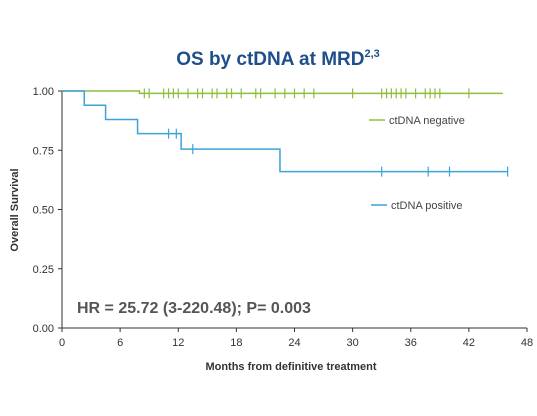  What do you see at coordinates (417, 163) in the screenshot?
I see `legend: ctDNA negative ctDNA positive` at bounding box center [417, 163].